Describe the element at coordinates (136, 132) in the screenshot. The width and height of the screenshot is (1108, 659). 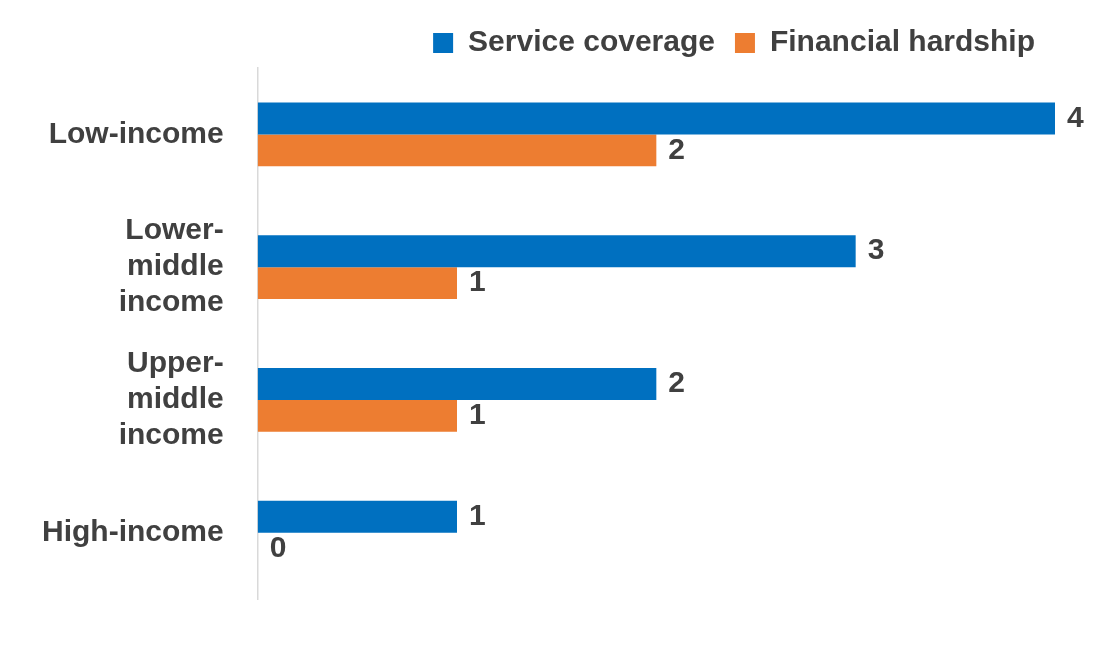
I see `y-tick-label: Low-income` at that location.